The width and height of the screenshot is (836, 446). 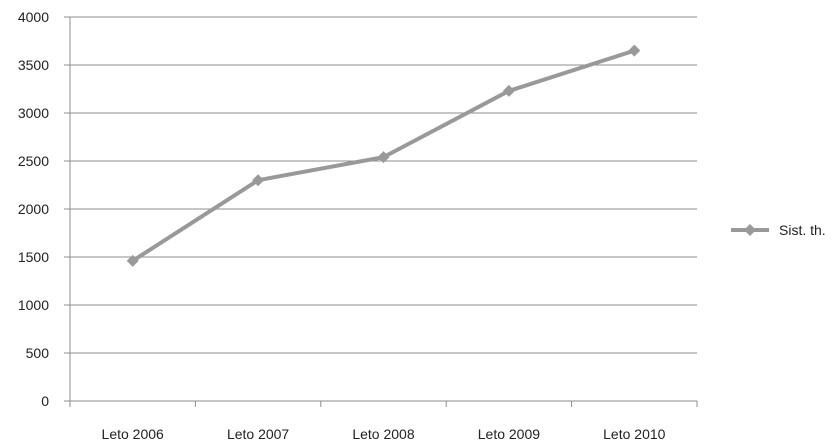 I want to click on y-tick-label: 500, so click(x=38, y=353).